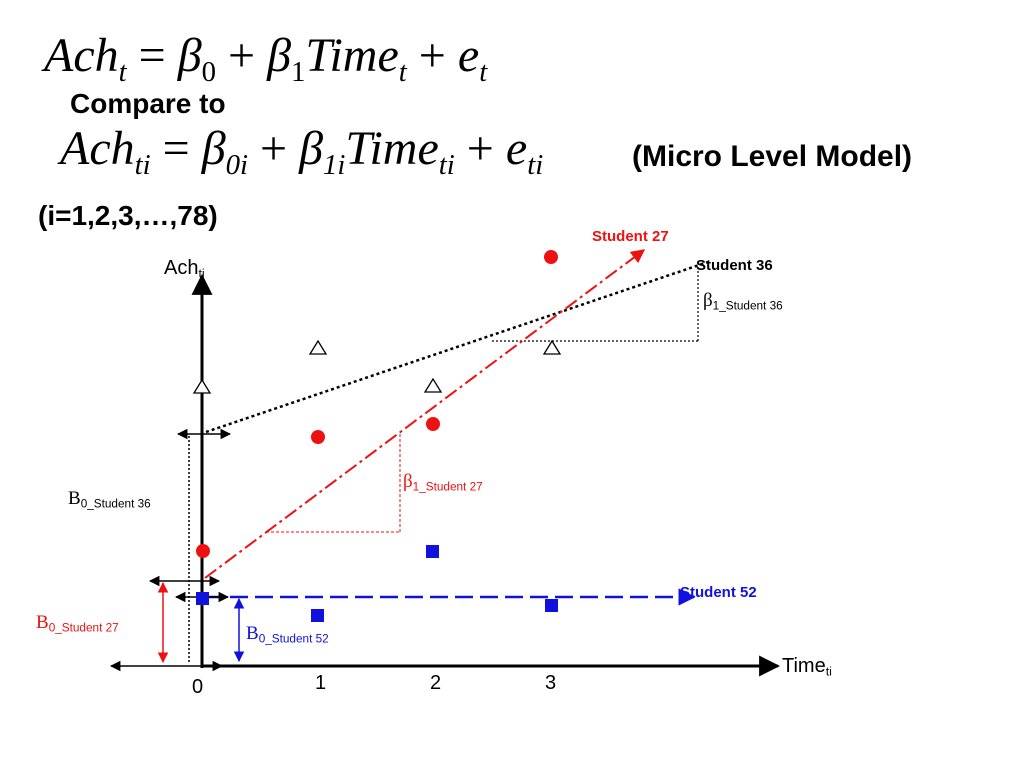 Image resolution: width=1024 pixels, height=768 pixels. I want to click on macro-time-sub: t, so click(402, 72).